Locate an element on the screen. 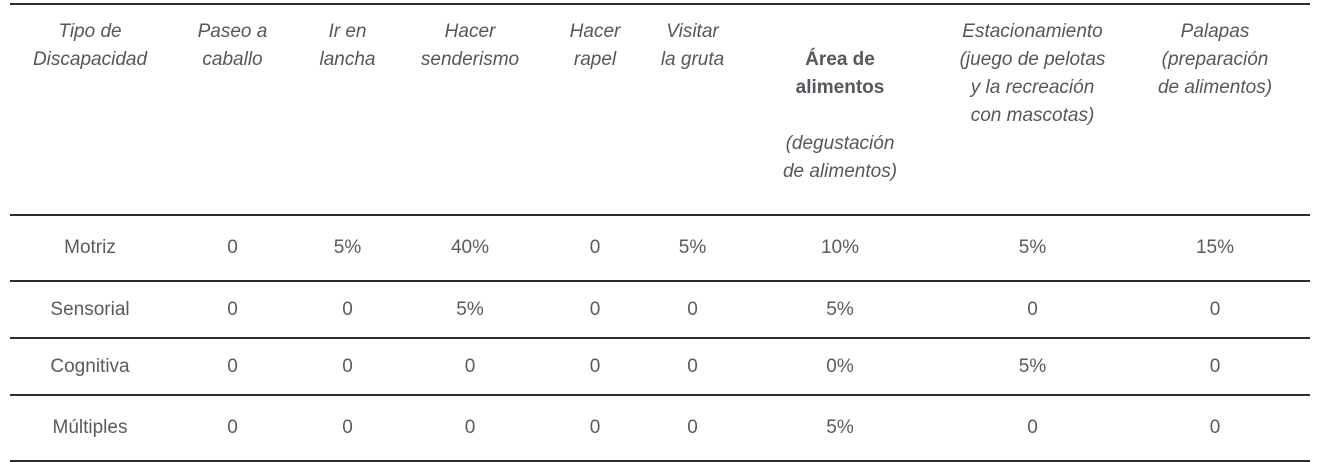 The image size is (1317, 462). column-header-tipo-de-discapacidad: Tipo de Discapacidad is located at coordinates (90, 110).